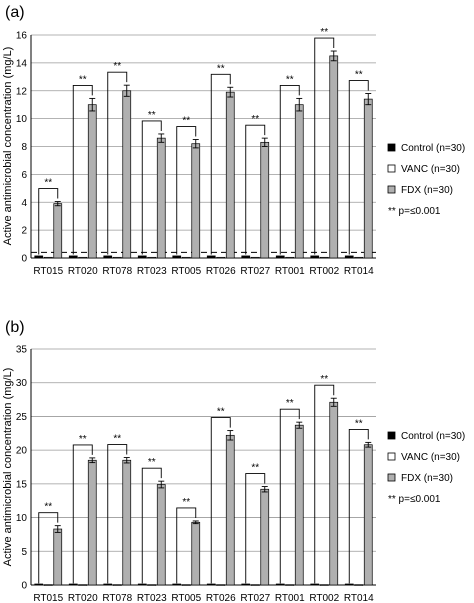  Describe the element at coordinates (24, 203) in the screenshot. I see `y-tick-label: 4` at that location.